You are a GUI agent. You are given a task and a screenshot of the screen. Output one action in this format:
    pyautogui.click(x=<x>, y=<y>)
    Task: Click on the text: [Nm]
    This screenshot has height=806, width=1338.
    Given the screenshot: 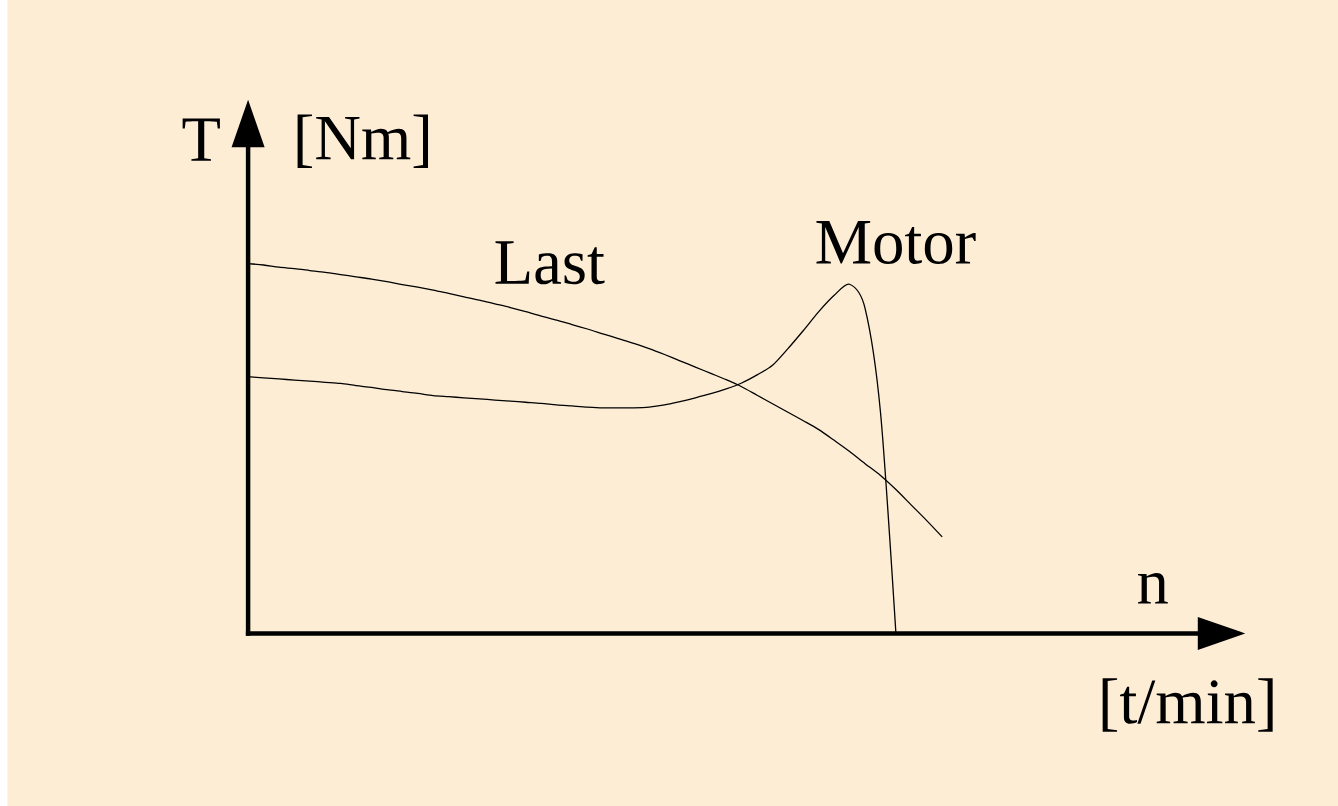 What is the action you would take?
    pyautogui.click(x=363, y=141)
    